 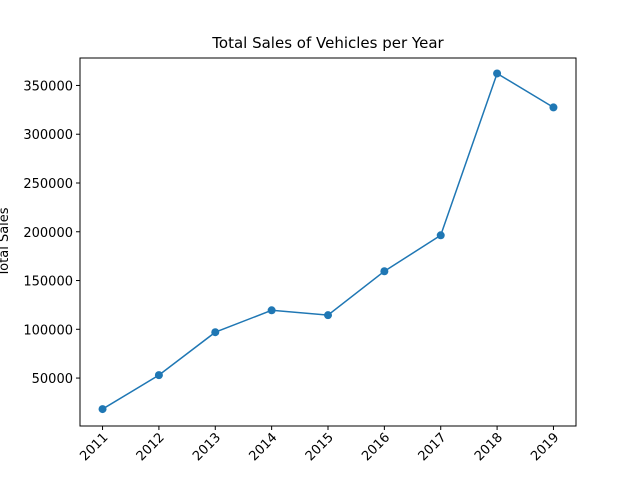 I want to click on y-tick-label: 50000, so click(x=52, y=379).